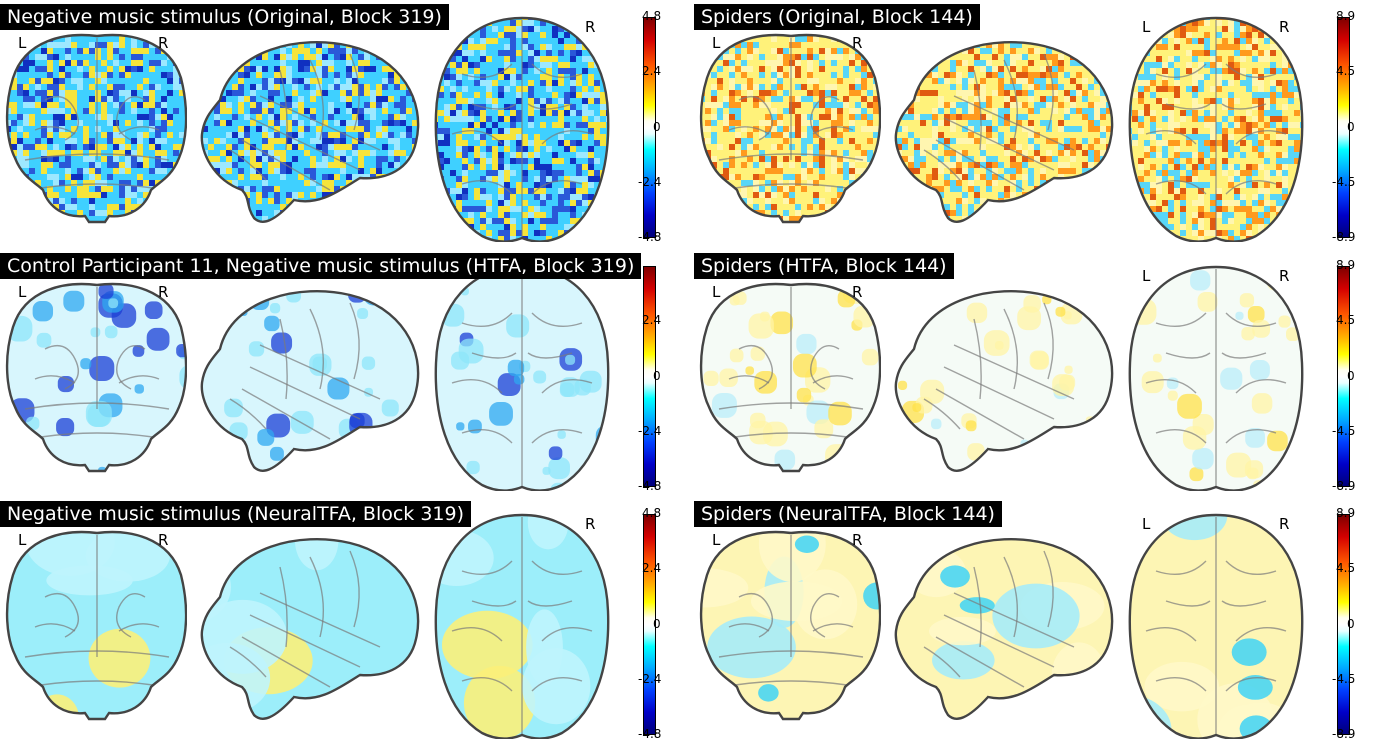  What do you see at coordinates (837, 17) in the screenshot?
I see `panel-title: Spiders (Original, Block 144)` at bounding box center [837, 17].